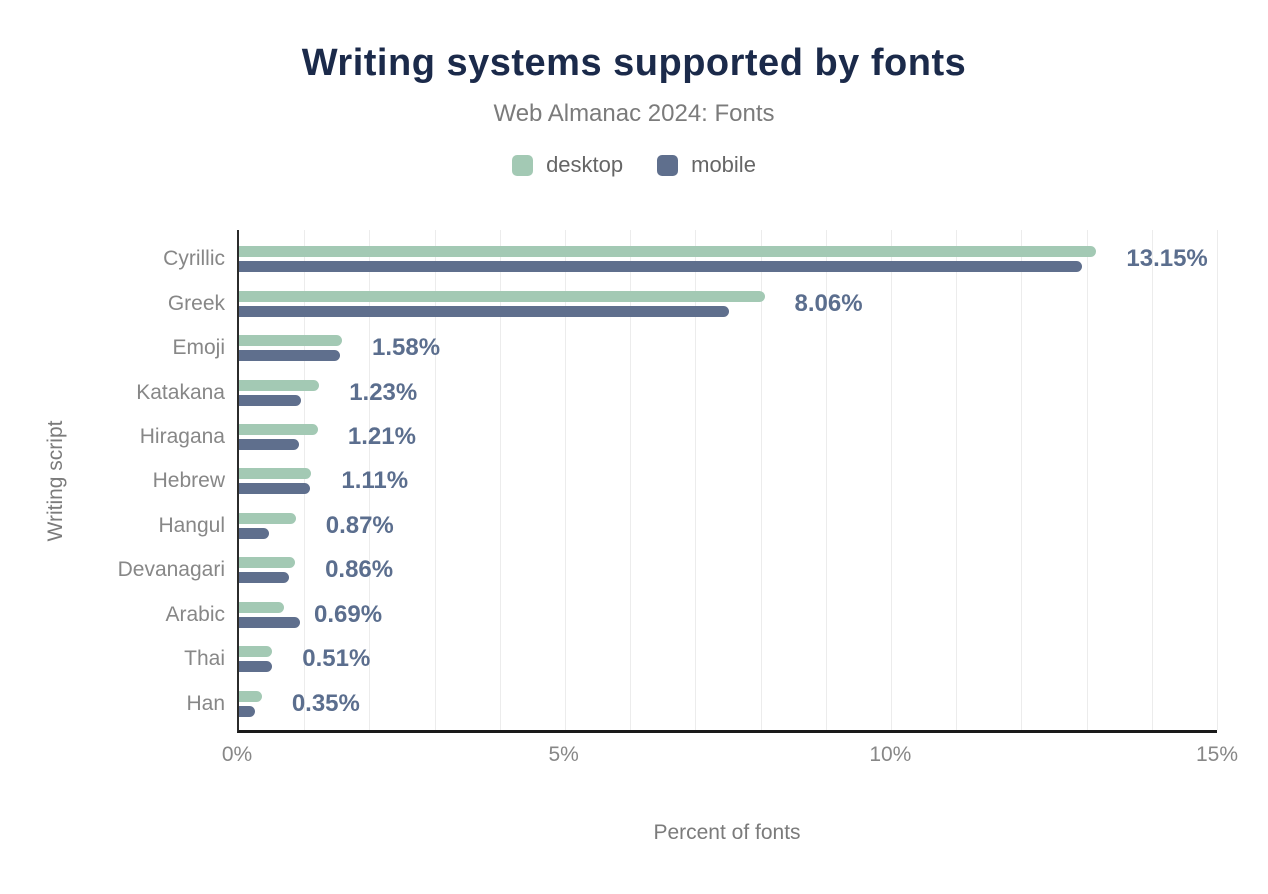 This screenshot has height=894, width=1268. Describe the element at coordinates (196, 303) in the screenshot. I see `category-label: Greek` at that location.